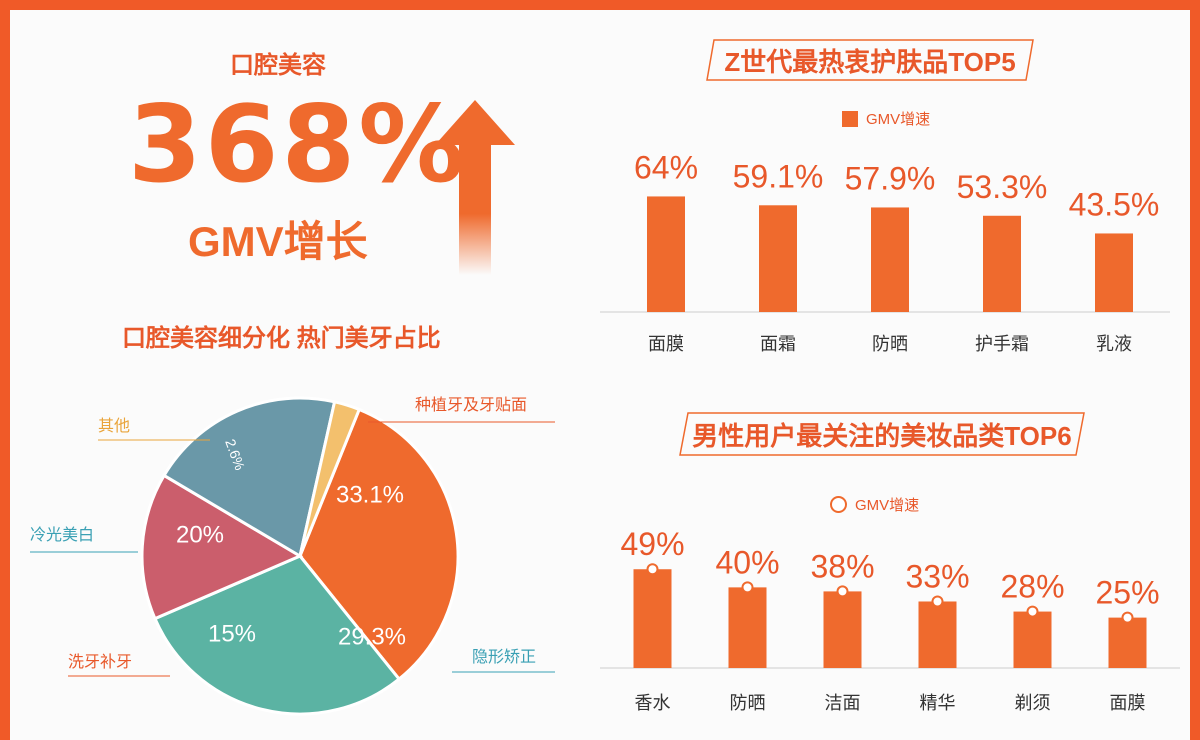 Image resolution: width=1200 pixels, height=740 pixels. I want to click on category-label: 精华, so click(938, 703).